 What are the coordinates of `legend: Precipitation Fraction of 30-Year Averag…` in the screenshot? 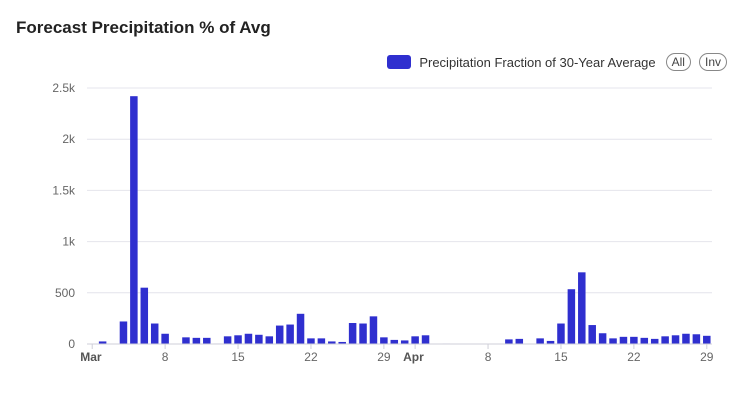 It's located at (557, 62).